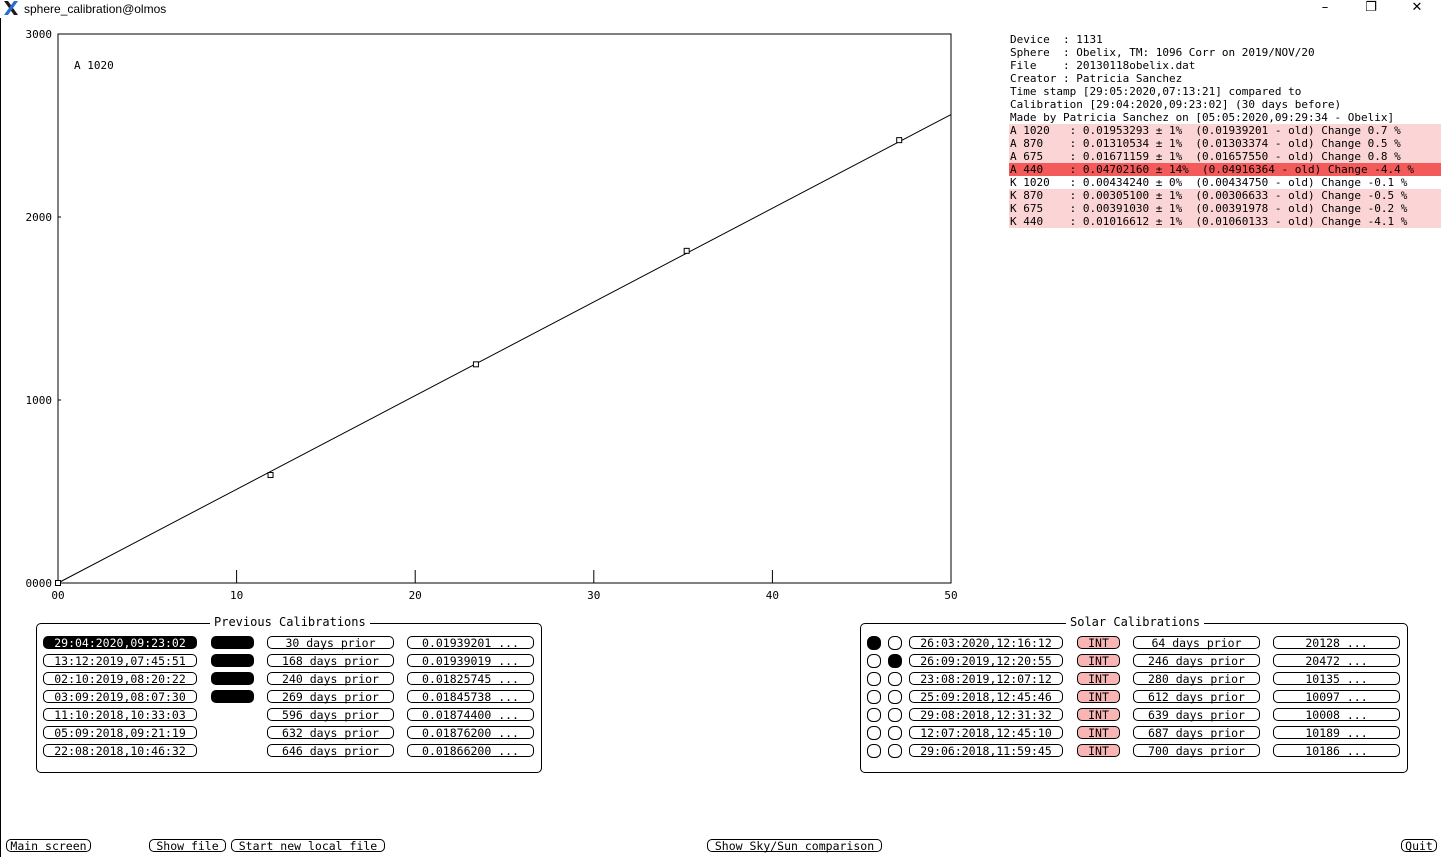 The height and width of the screenshot is (857, 1441). What do you see at coordinates (986, 643) in the screenshot?
I see `solar-date-field: 26:03:2020,12:16:12` at bounding box center [986, 643].